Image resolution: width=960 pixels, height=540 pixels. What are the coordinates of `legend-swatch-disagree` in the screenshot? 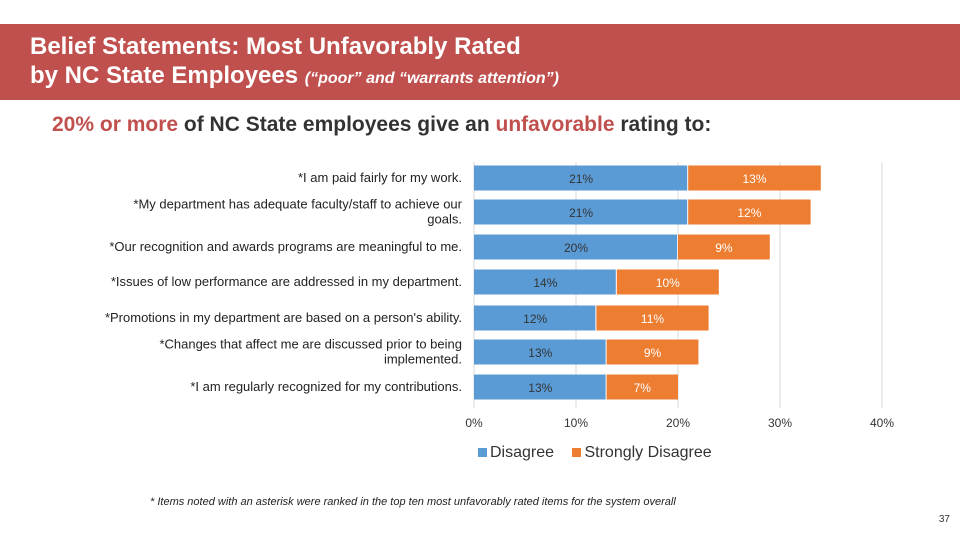 It's located at (482, 452).